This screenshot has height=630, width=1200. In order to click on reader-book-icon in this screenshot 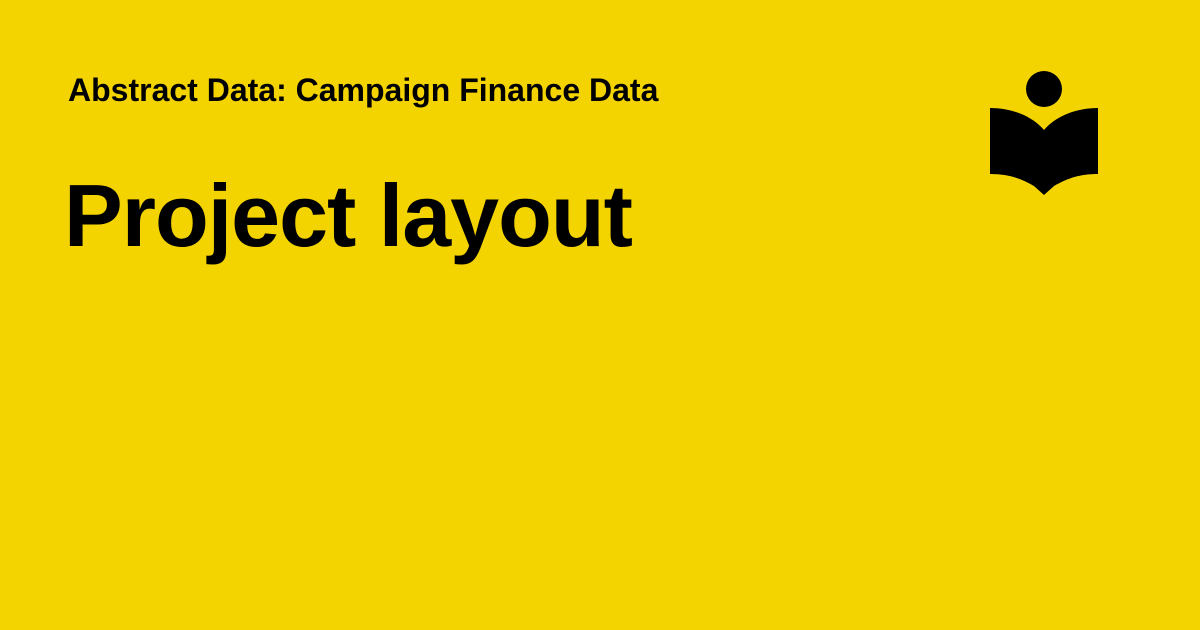, I will do `click(1044, 133)`.